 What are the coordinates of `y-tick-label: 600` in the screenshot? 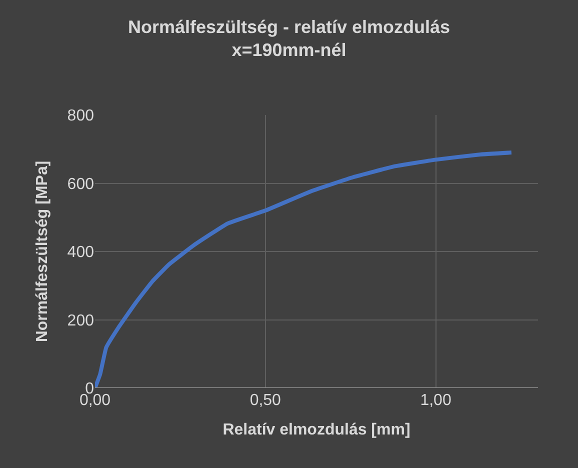 It's located at (80, 184).